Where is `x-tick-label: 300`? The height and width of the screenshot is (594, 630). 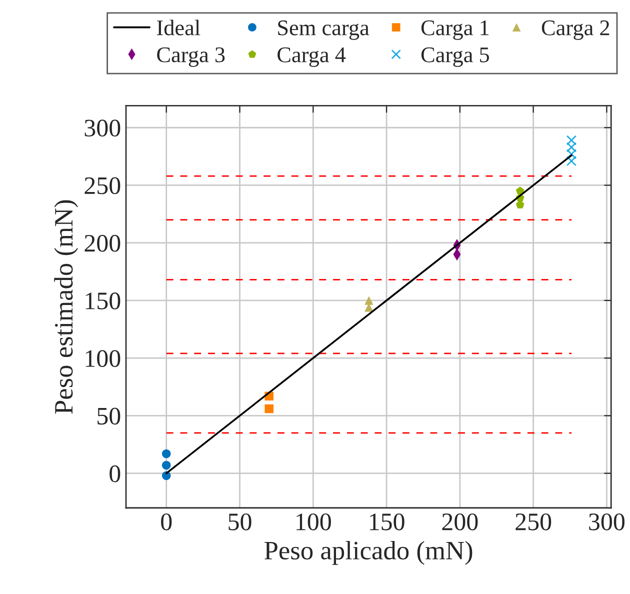
x-tick-label: 300 is located at coordinates (606, 521).